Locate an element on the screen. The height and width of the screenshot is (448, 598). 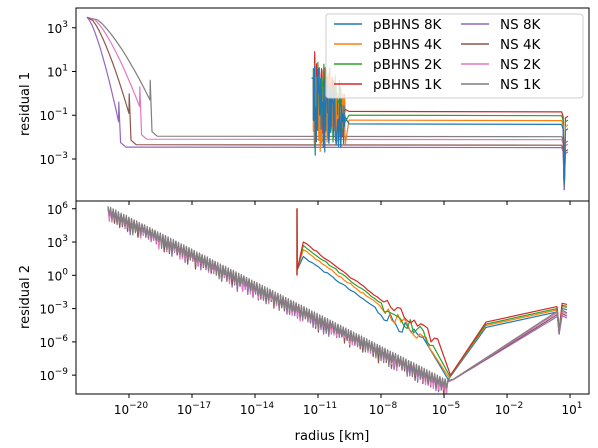
legend-entry-label: NS 8K is located at coordinates (521, 25).